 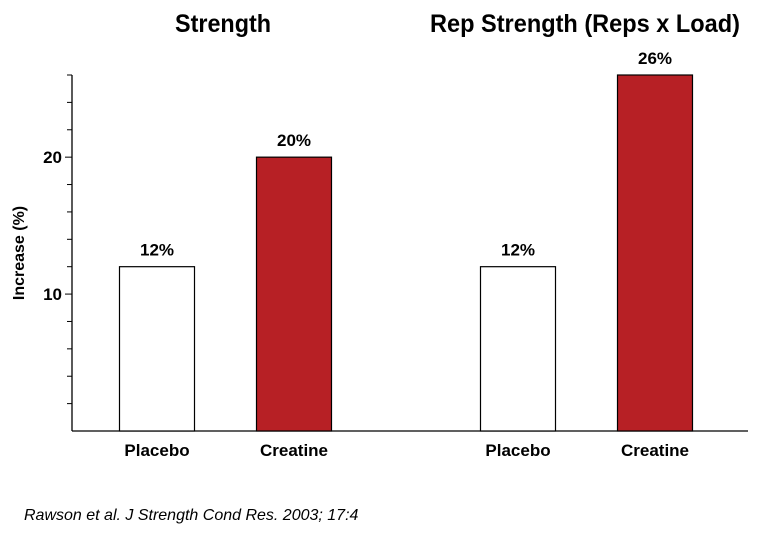 What do you see at coordinates (585, 24) in the screenshot?
I see `panel-title: Rep Strength (Reps x Load)` at bounding box center [585, 24].